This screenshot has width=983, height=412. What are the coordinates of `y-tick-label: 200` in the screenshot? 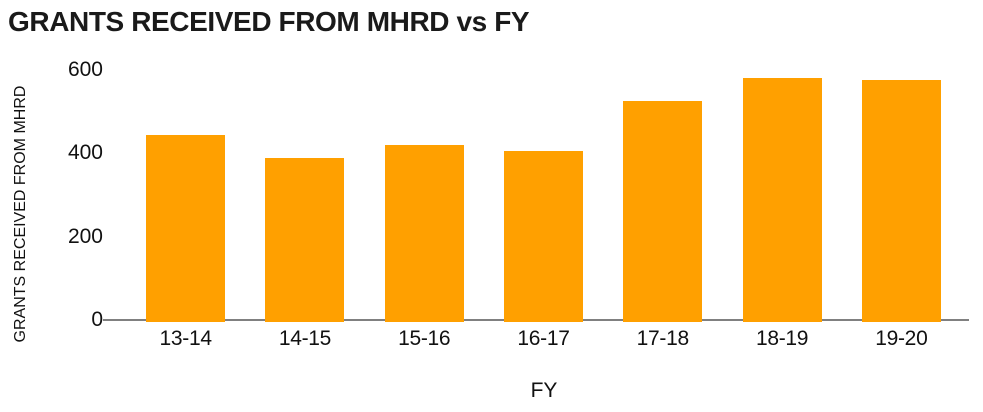 It's located at (85, 236).